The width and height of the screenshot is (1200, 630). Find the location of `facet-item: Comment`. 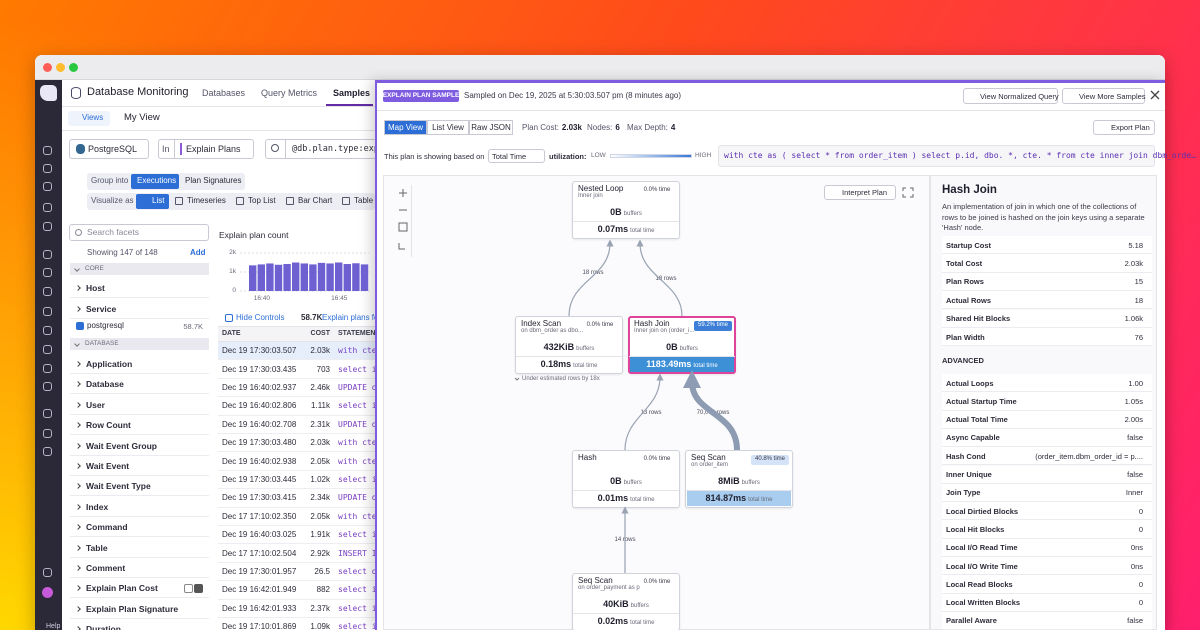

facet-item: Comment is located at coordinates (106, 567).